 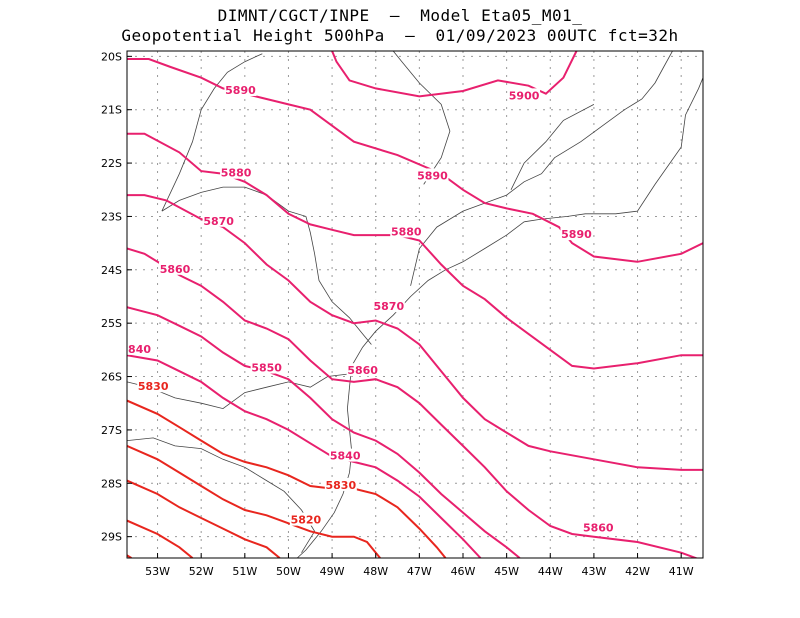 What do you see at coordinates (111, 377) in the screenshot?
I see `lat-tick-label: 26S` at bounding box center [111, 377].